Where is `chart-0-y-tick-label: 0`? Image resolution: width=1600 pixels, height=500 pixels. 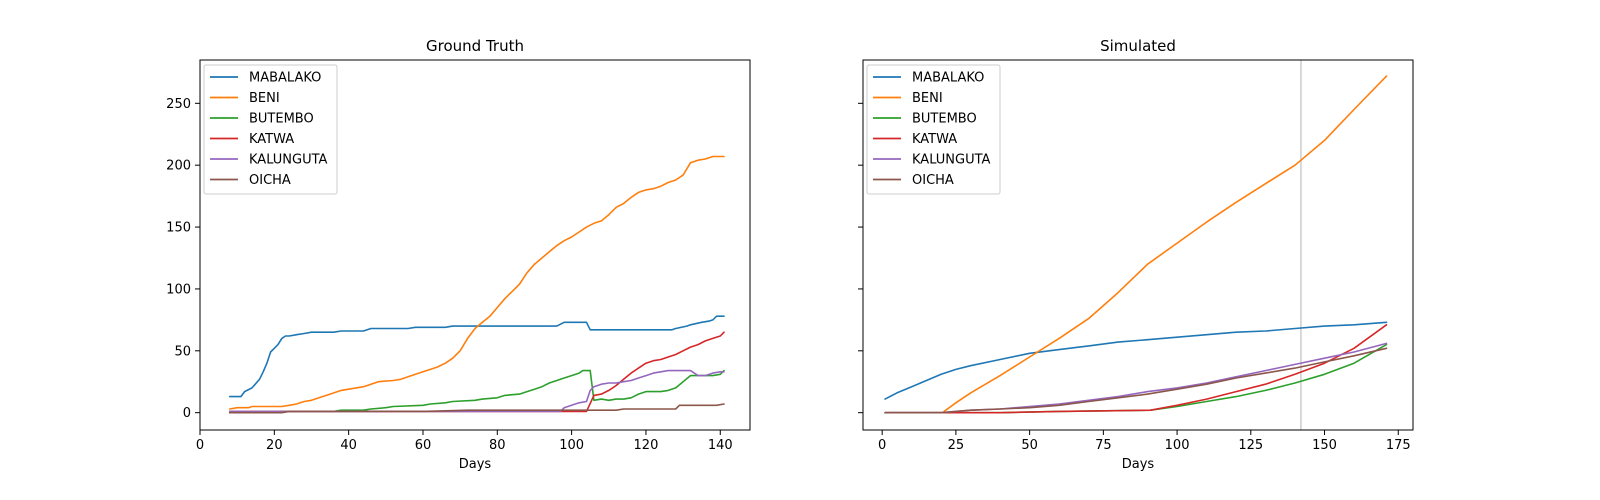 chart-0-y-tick-label: 0 is located at coordinates (187, 413).